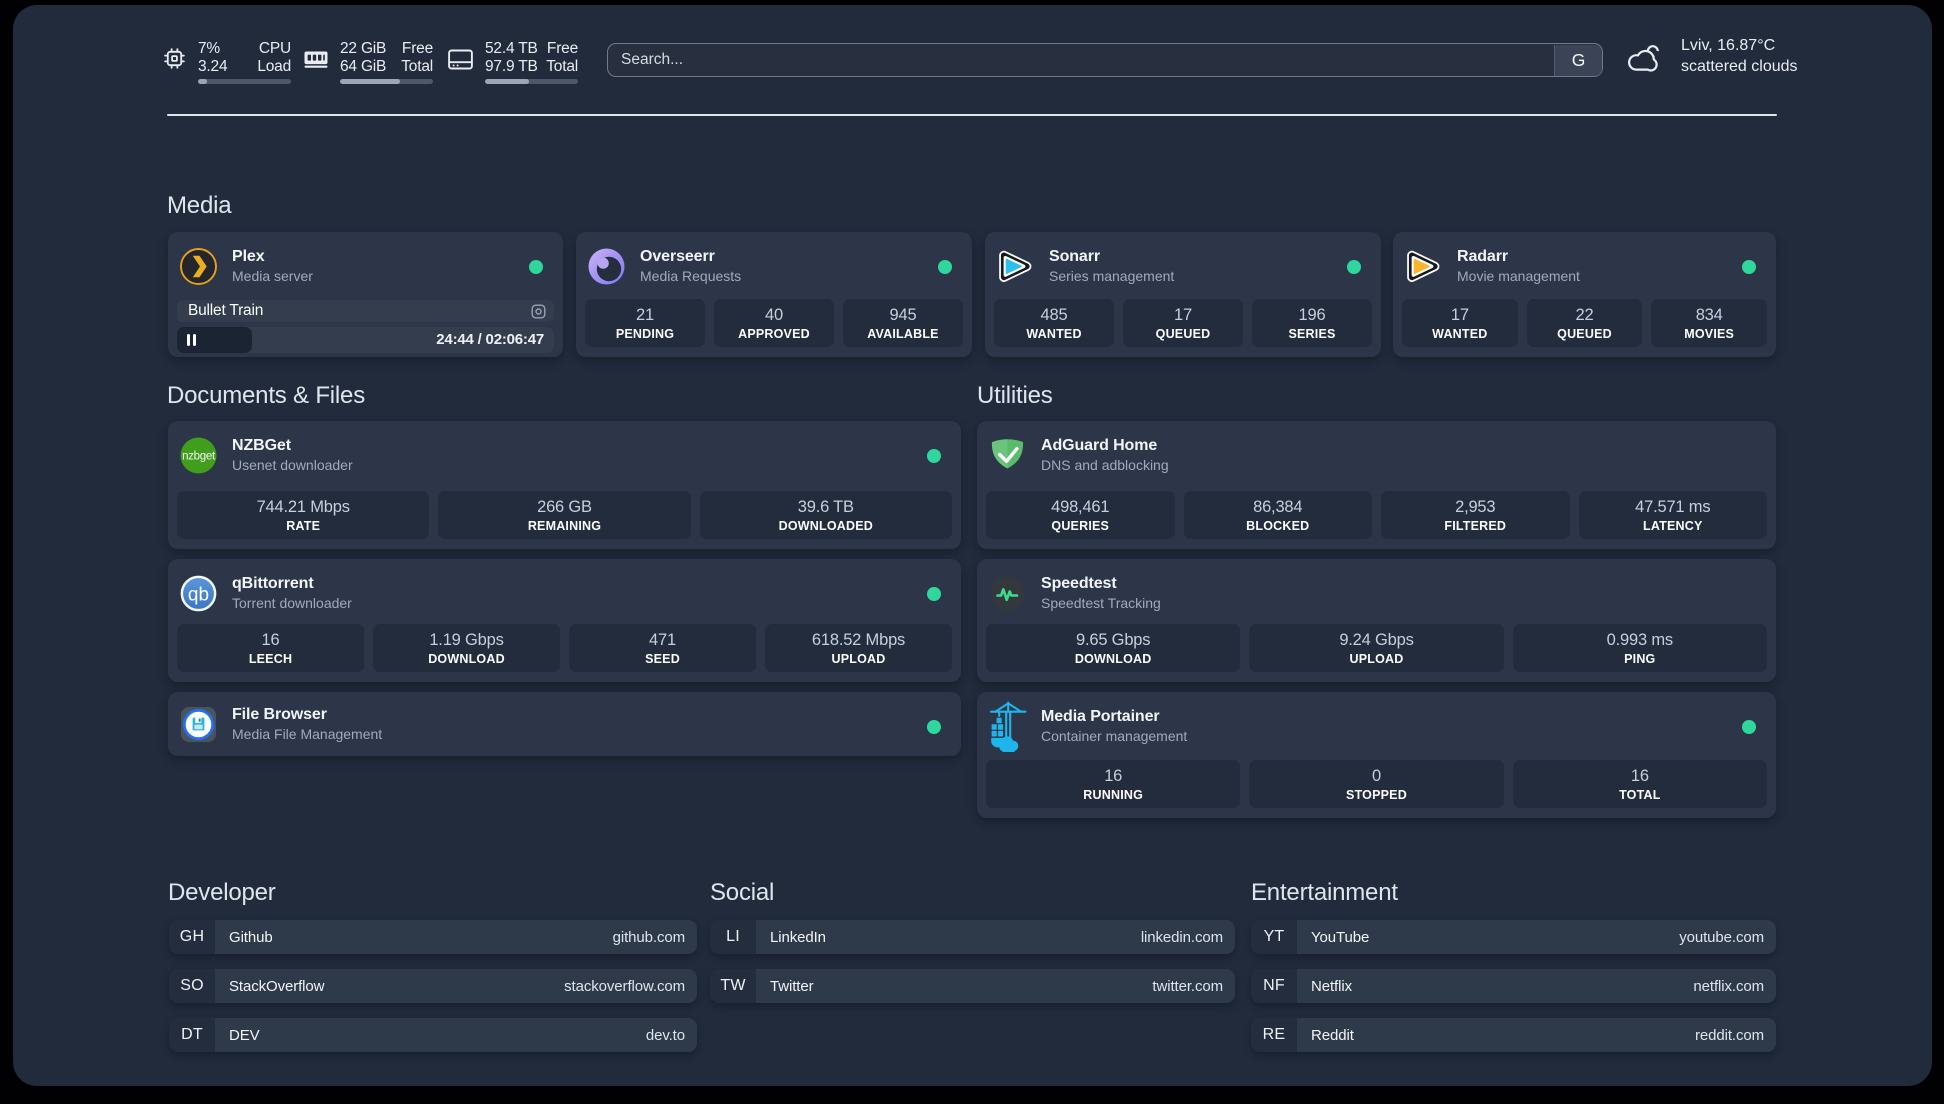 The image size is (1944, 1104). Describe the element at coordinates (199, 457) in the screenshot. I see `svg-text: nzbget` at that location.